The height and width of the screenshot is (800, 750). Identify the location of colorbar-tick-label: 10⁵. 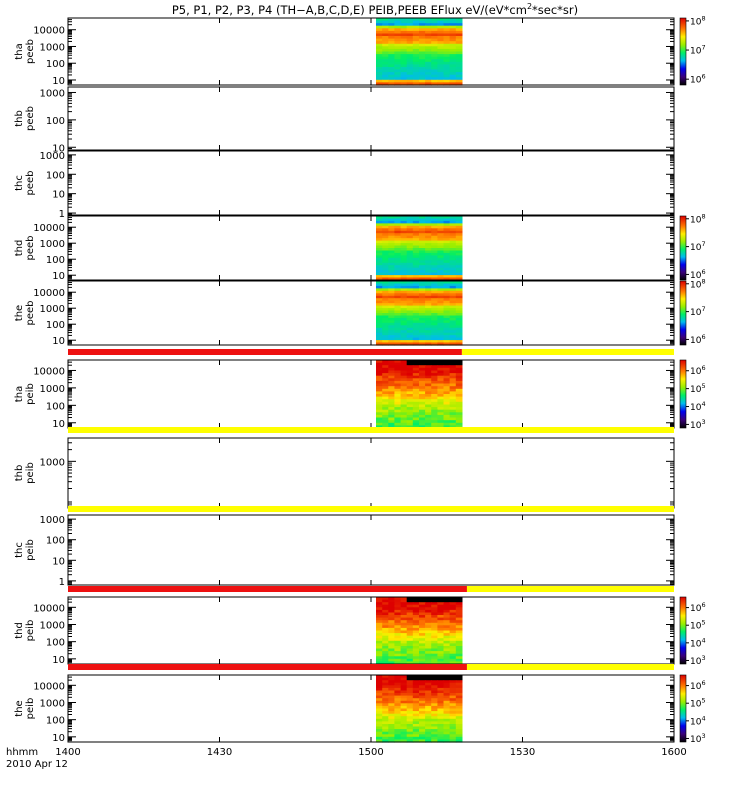
(698, 625).